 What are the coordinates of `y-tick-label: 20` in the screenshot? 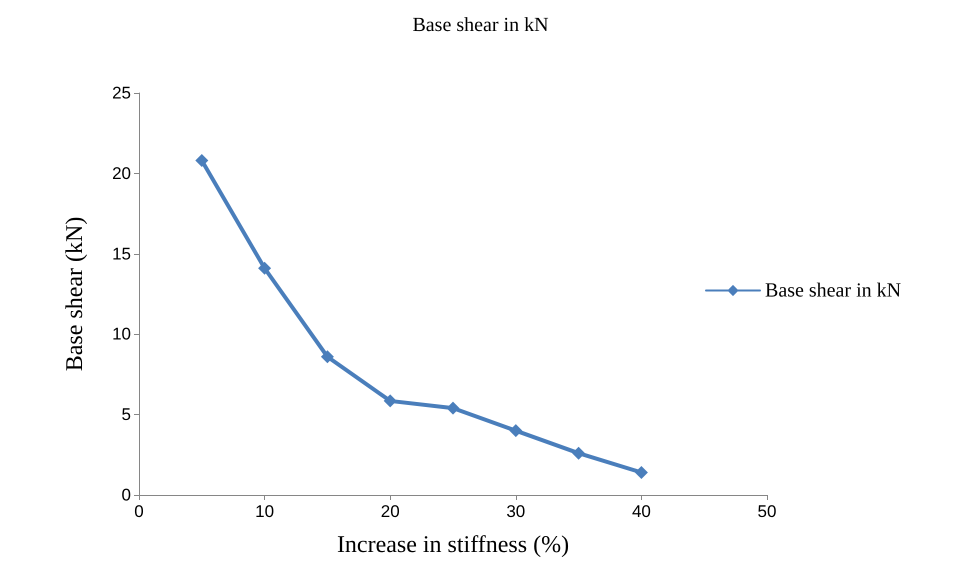 It's located at (121, 173).